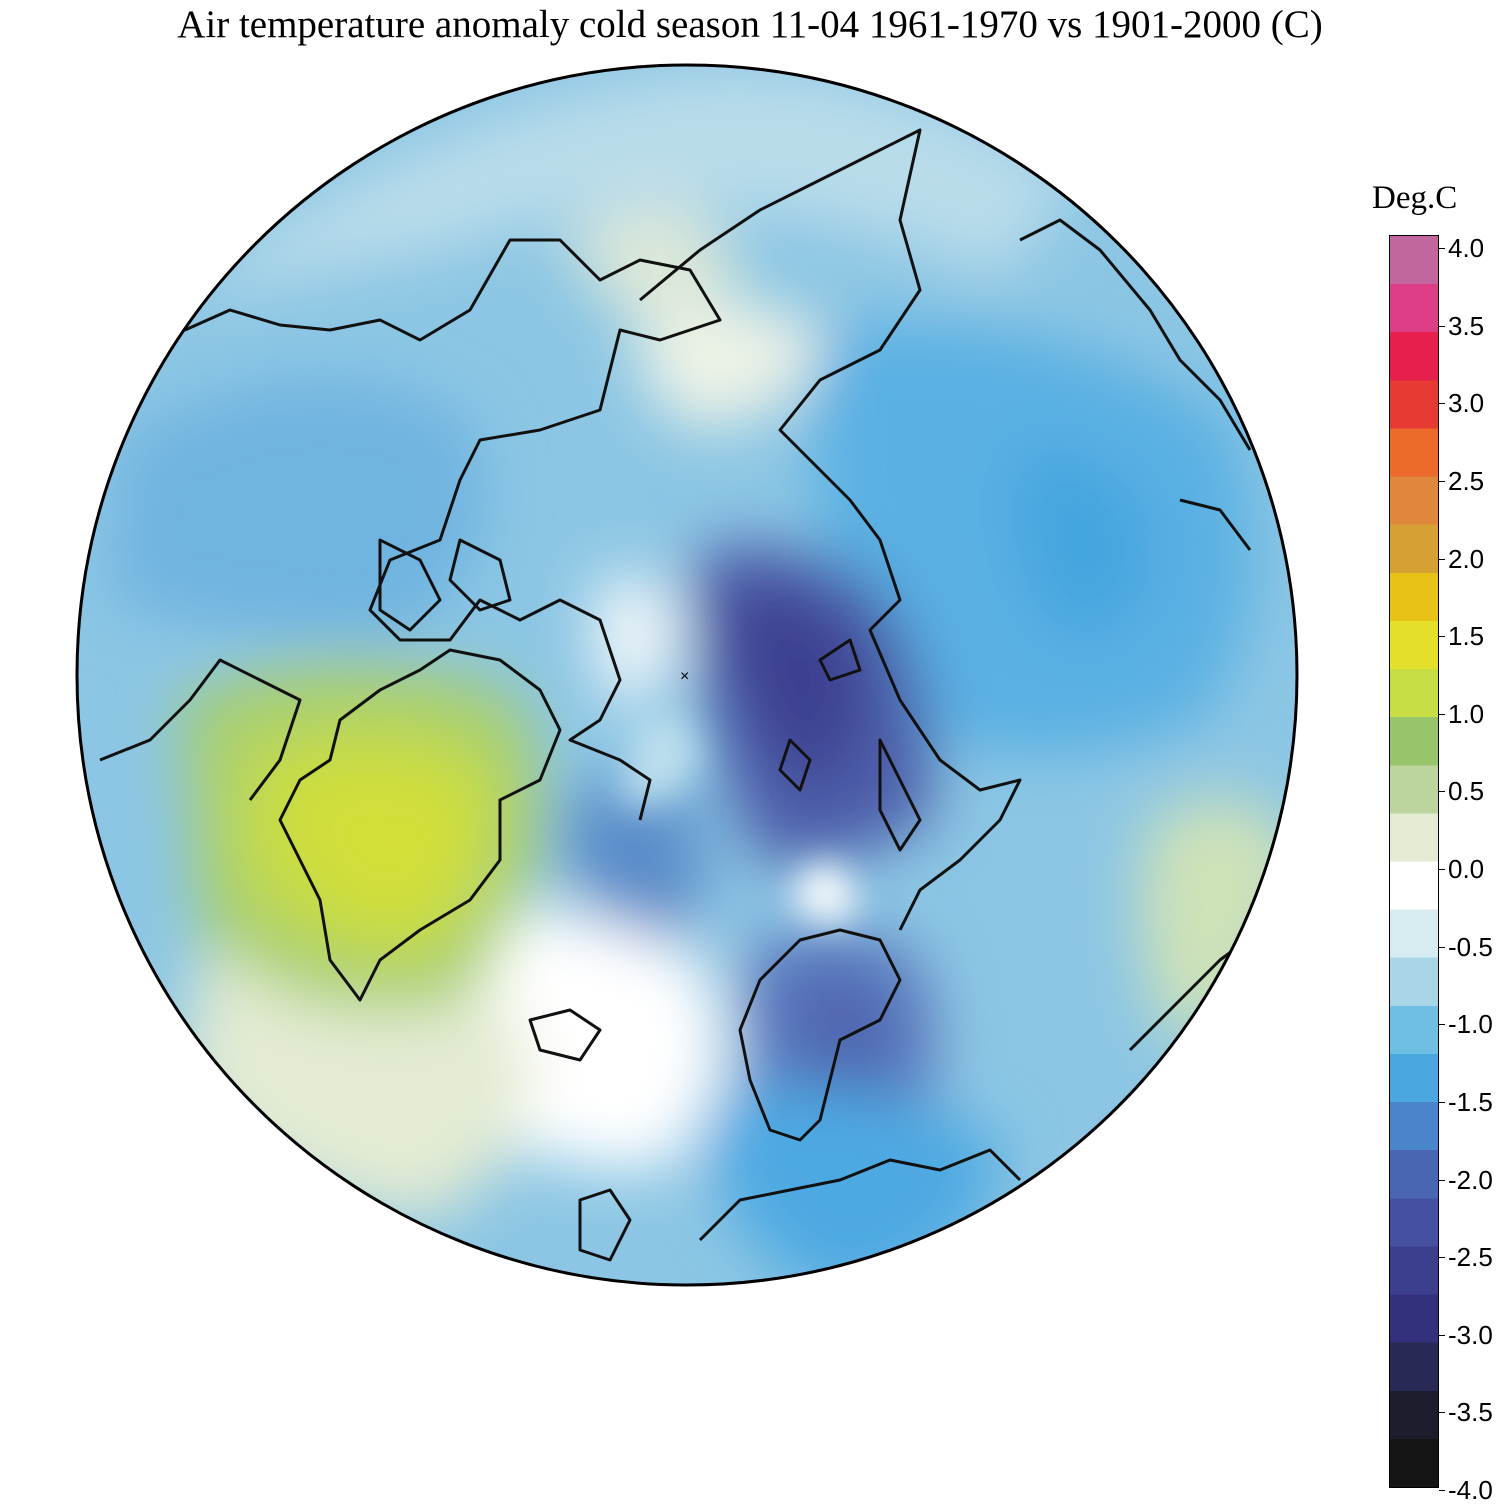 This screenshot has width=1500, height=1505. I want to click on legend-tick-label: -3.5, so click(1470, 1412).